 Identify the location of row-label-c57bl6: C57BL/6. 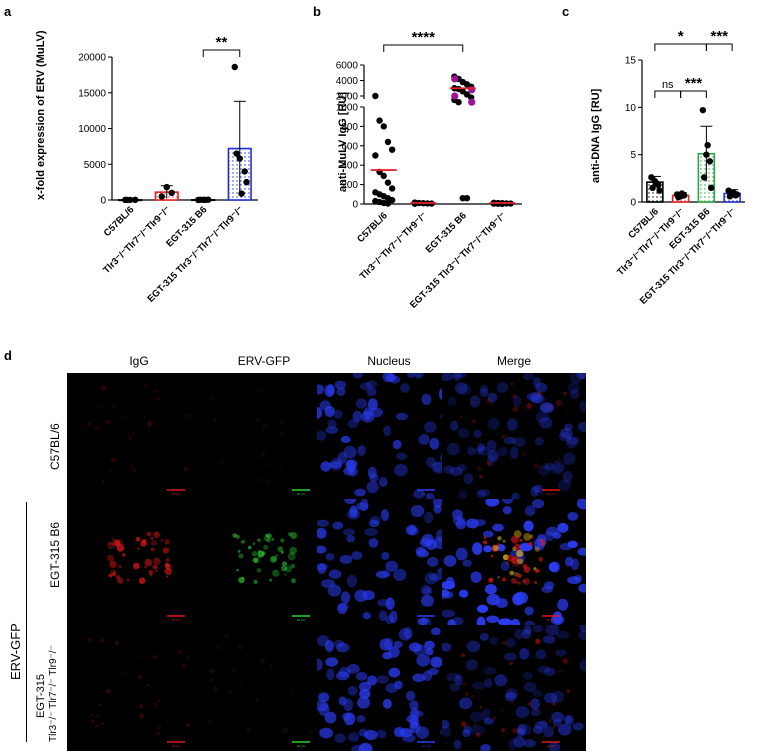
(55, 446).